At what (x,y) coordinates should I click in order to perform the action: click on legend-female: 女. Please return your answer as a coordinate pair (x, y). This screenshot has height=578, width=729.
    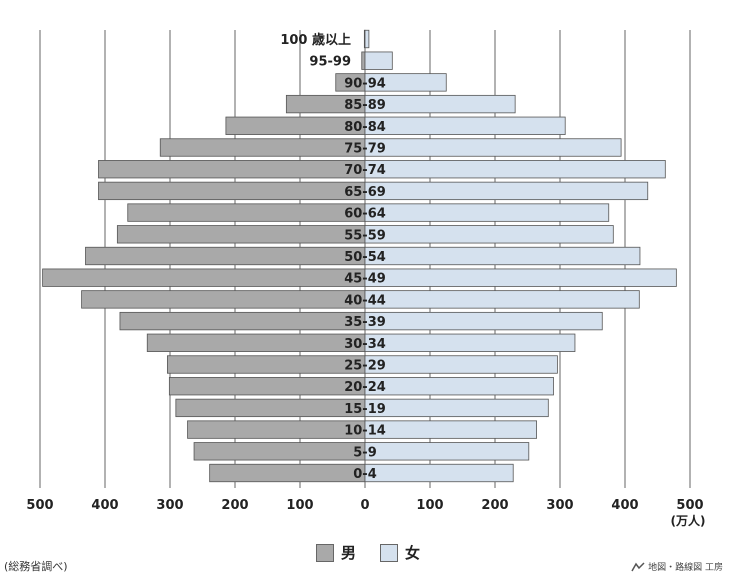
    Looking at the image, I should click on (400, 552).